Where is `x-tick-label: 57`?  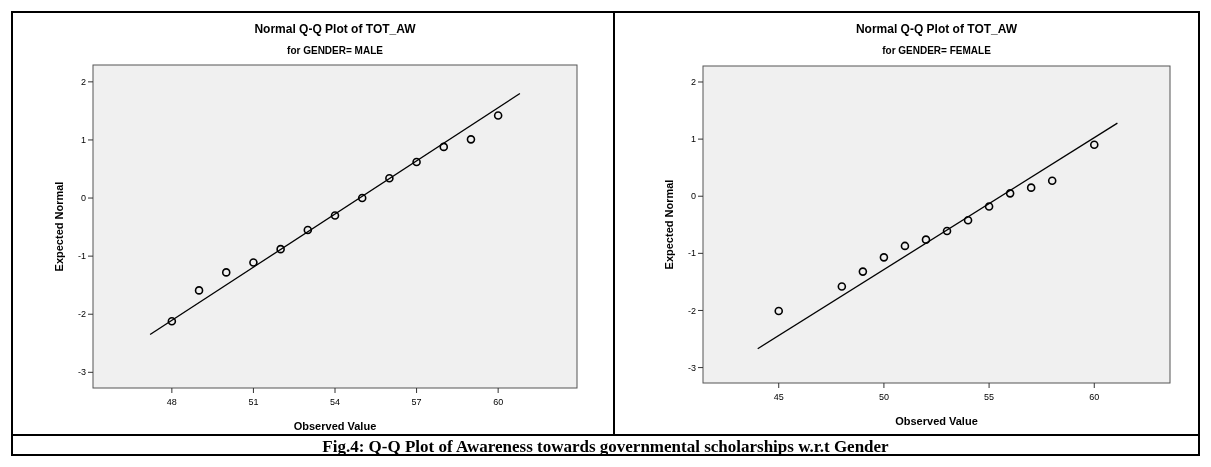
x-tick-label: 57 is located at coordinates (416, 402).